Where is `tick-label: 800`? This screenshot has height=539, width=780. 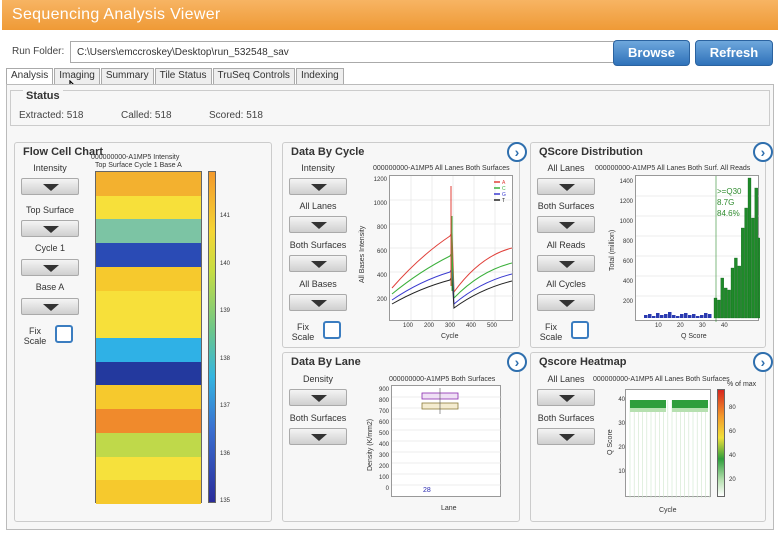
tick-label: 800 is located at coordinates (627, 242).